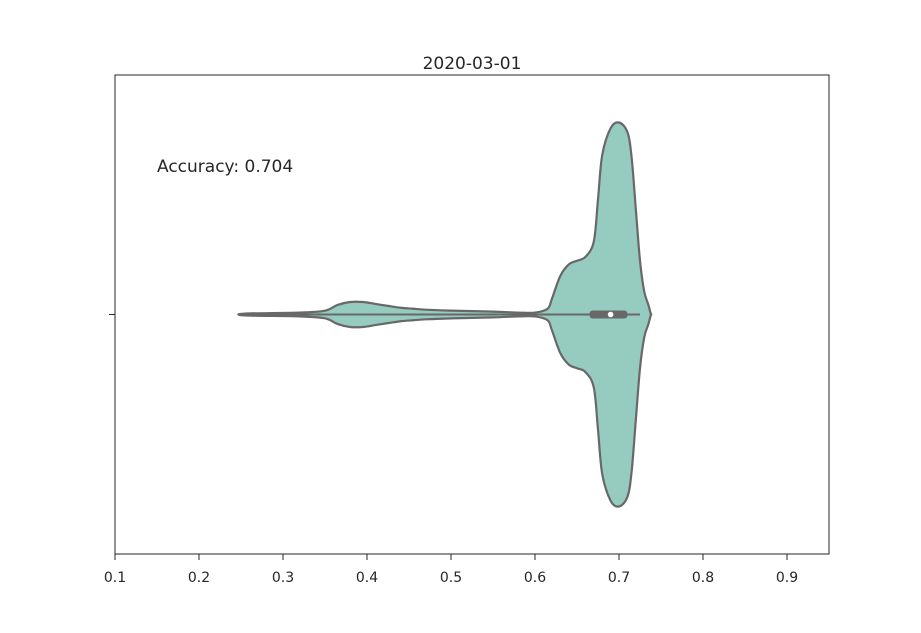  Describe the element at coordinates (225, 167) in the screenshot. I see `accuracy-annotation: Accuracy: 0.704` at that location.